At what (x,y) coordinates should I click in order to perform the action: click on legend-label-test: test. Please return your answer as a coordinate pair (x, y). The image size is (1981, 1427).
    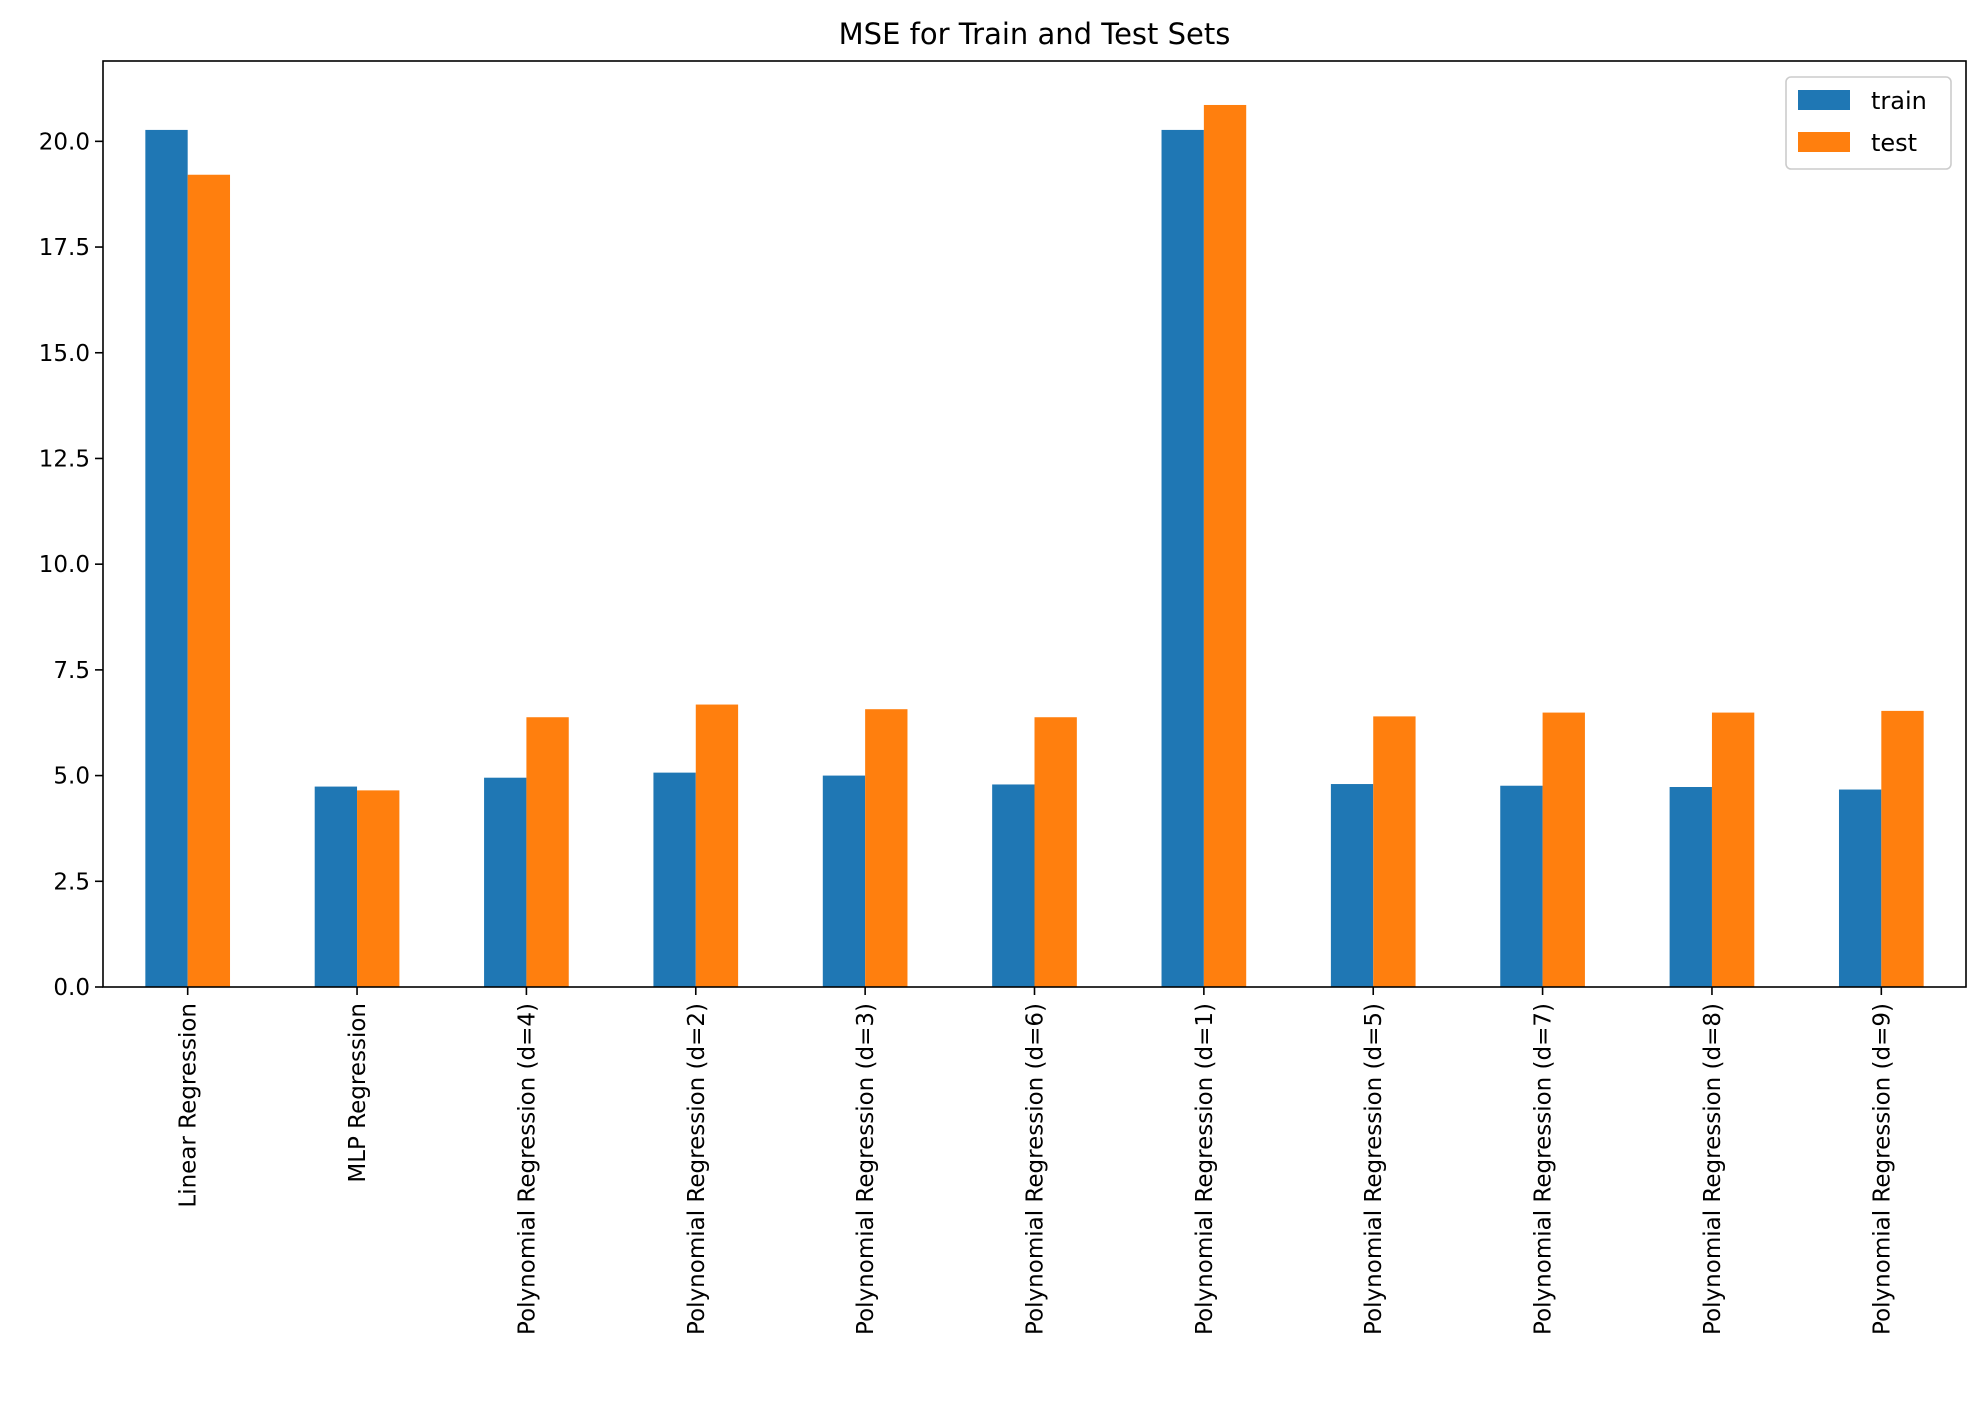
    Looking at the image, I should click on (1894, 143).